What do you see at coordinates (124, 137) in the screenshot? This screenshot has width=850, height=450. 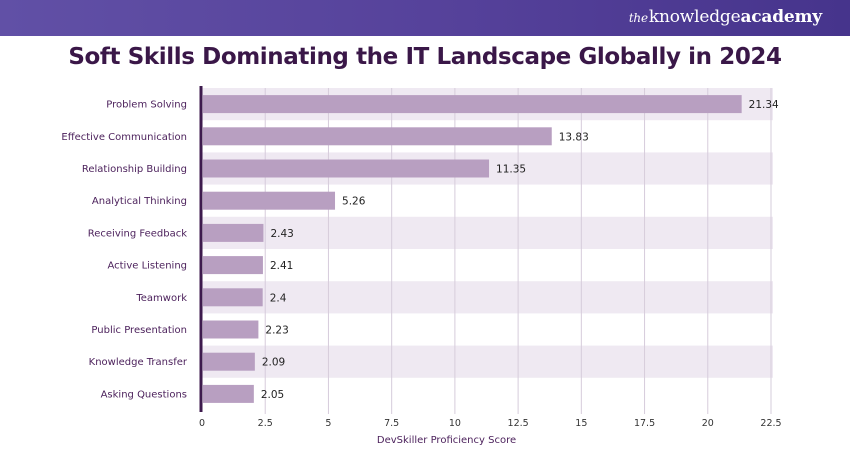 I see `category-label: Effective Communication` at bounding box center [124, 137].